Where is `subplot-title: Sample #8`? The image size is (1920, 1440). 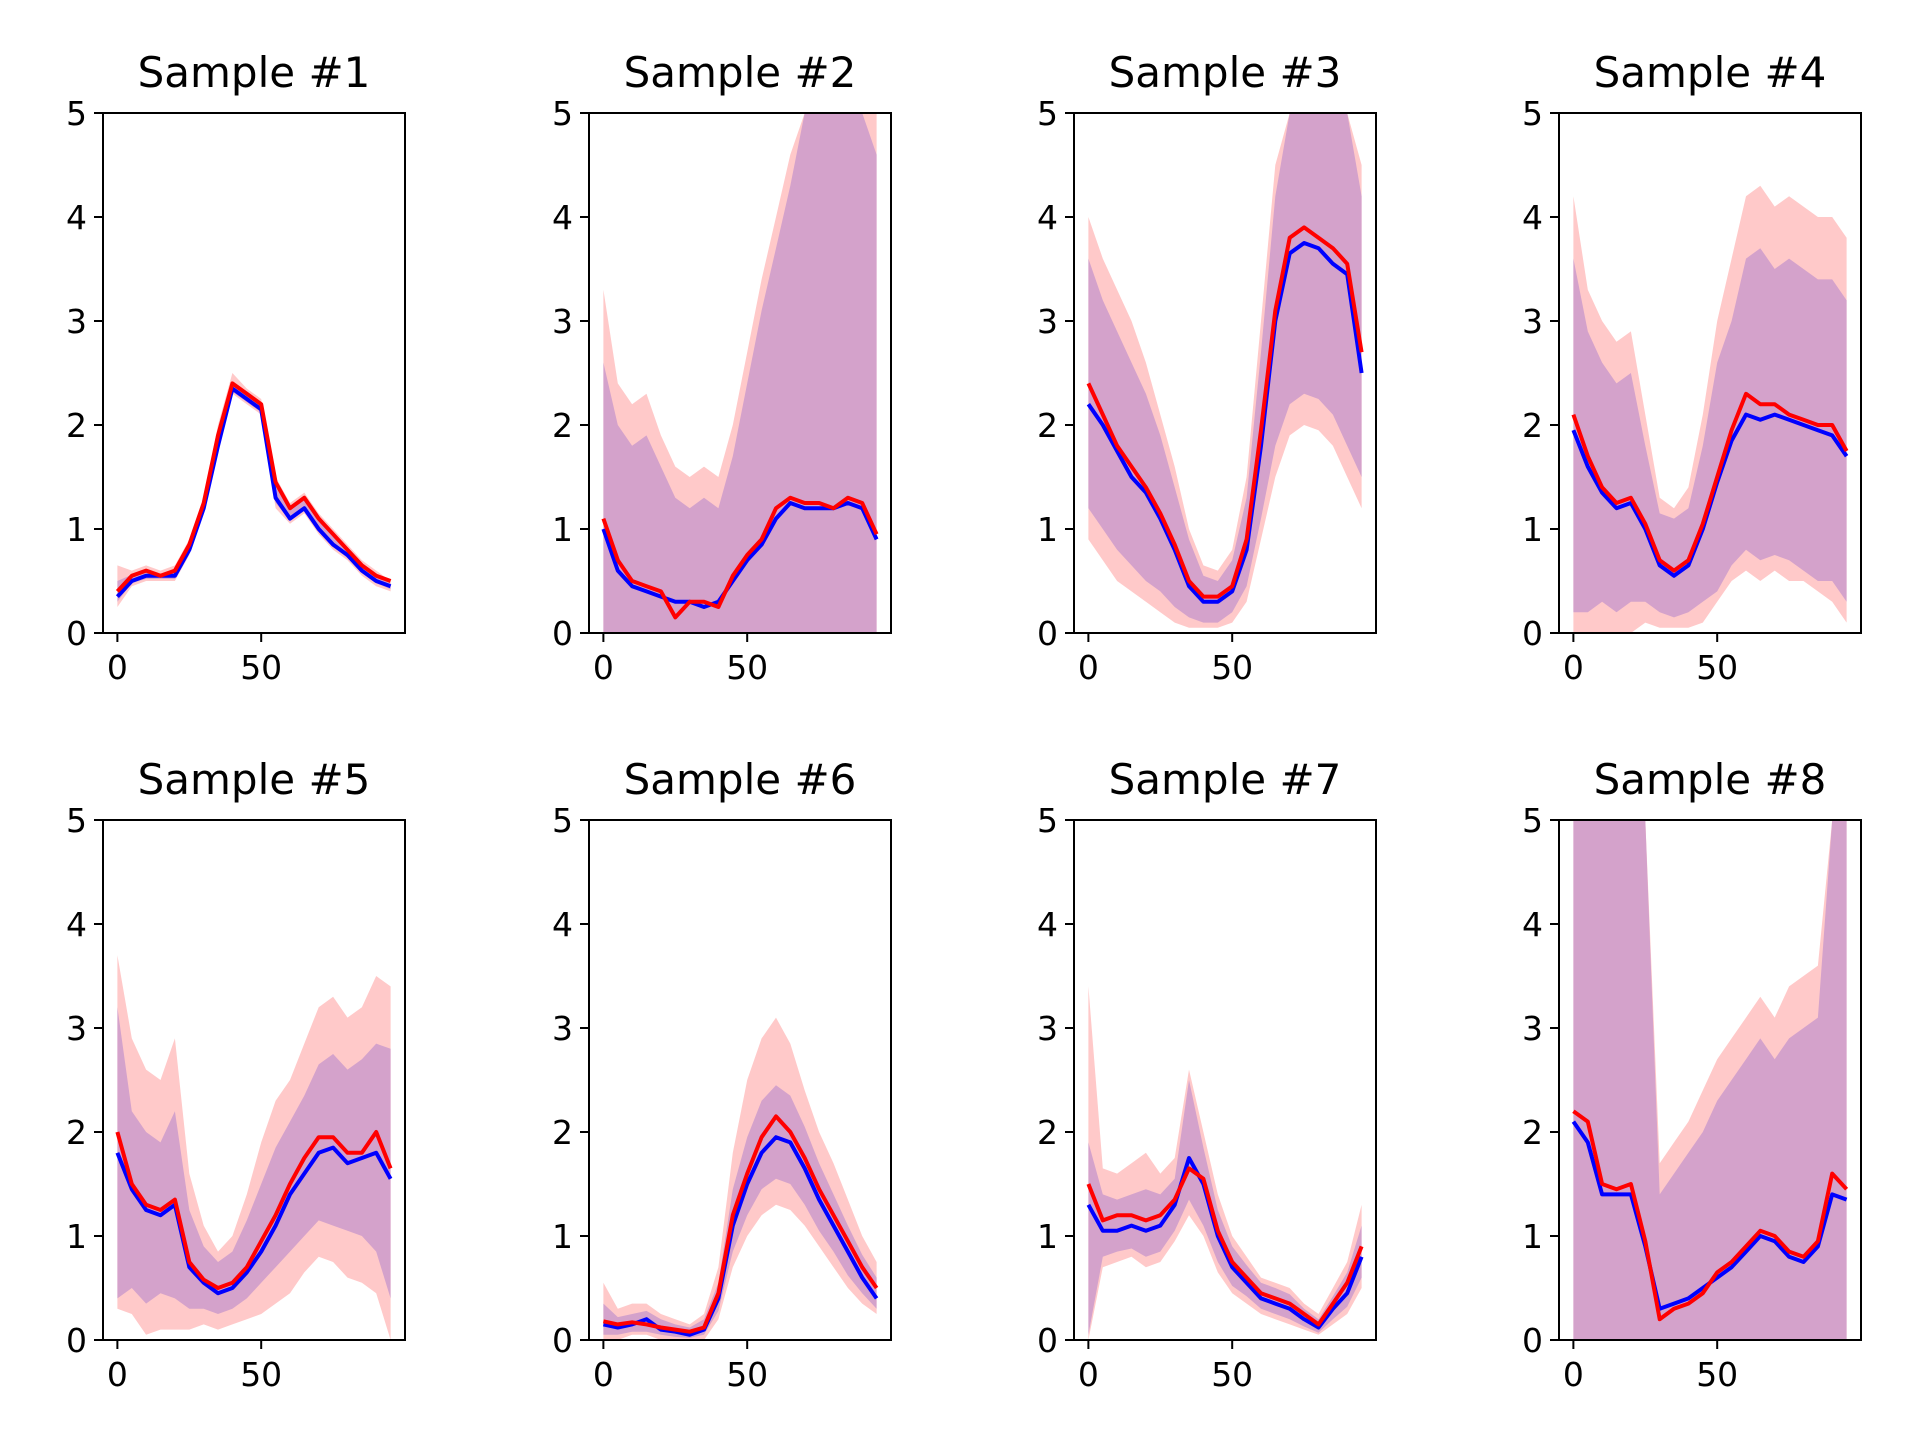 subplot-title: Sample #8 is located at coordinates (1710, 779).